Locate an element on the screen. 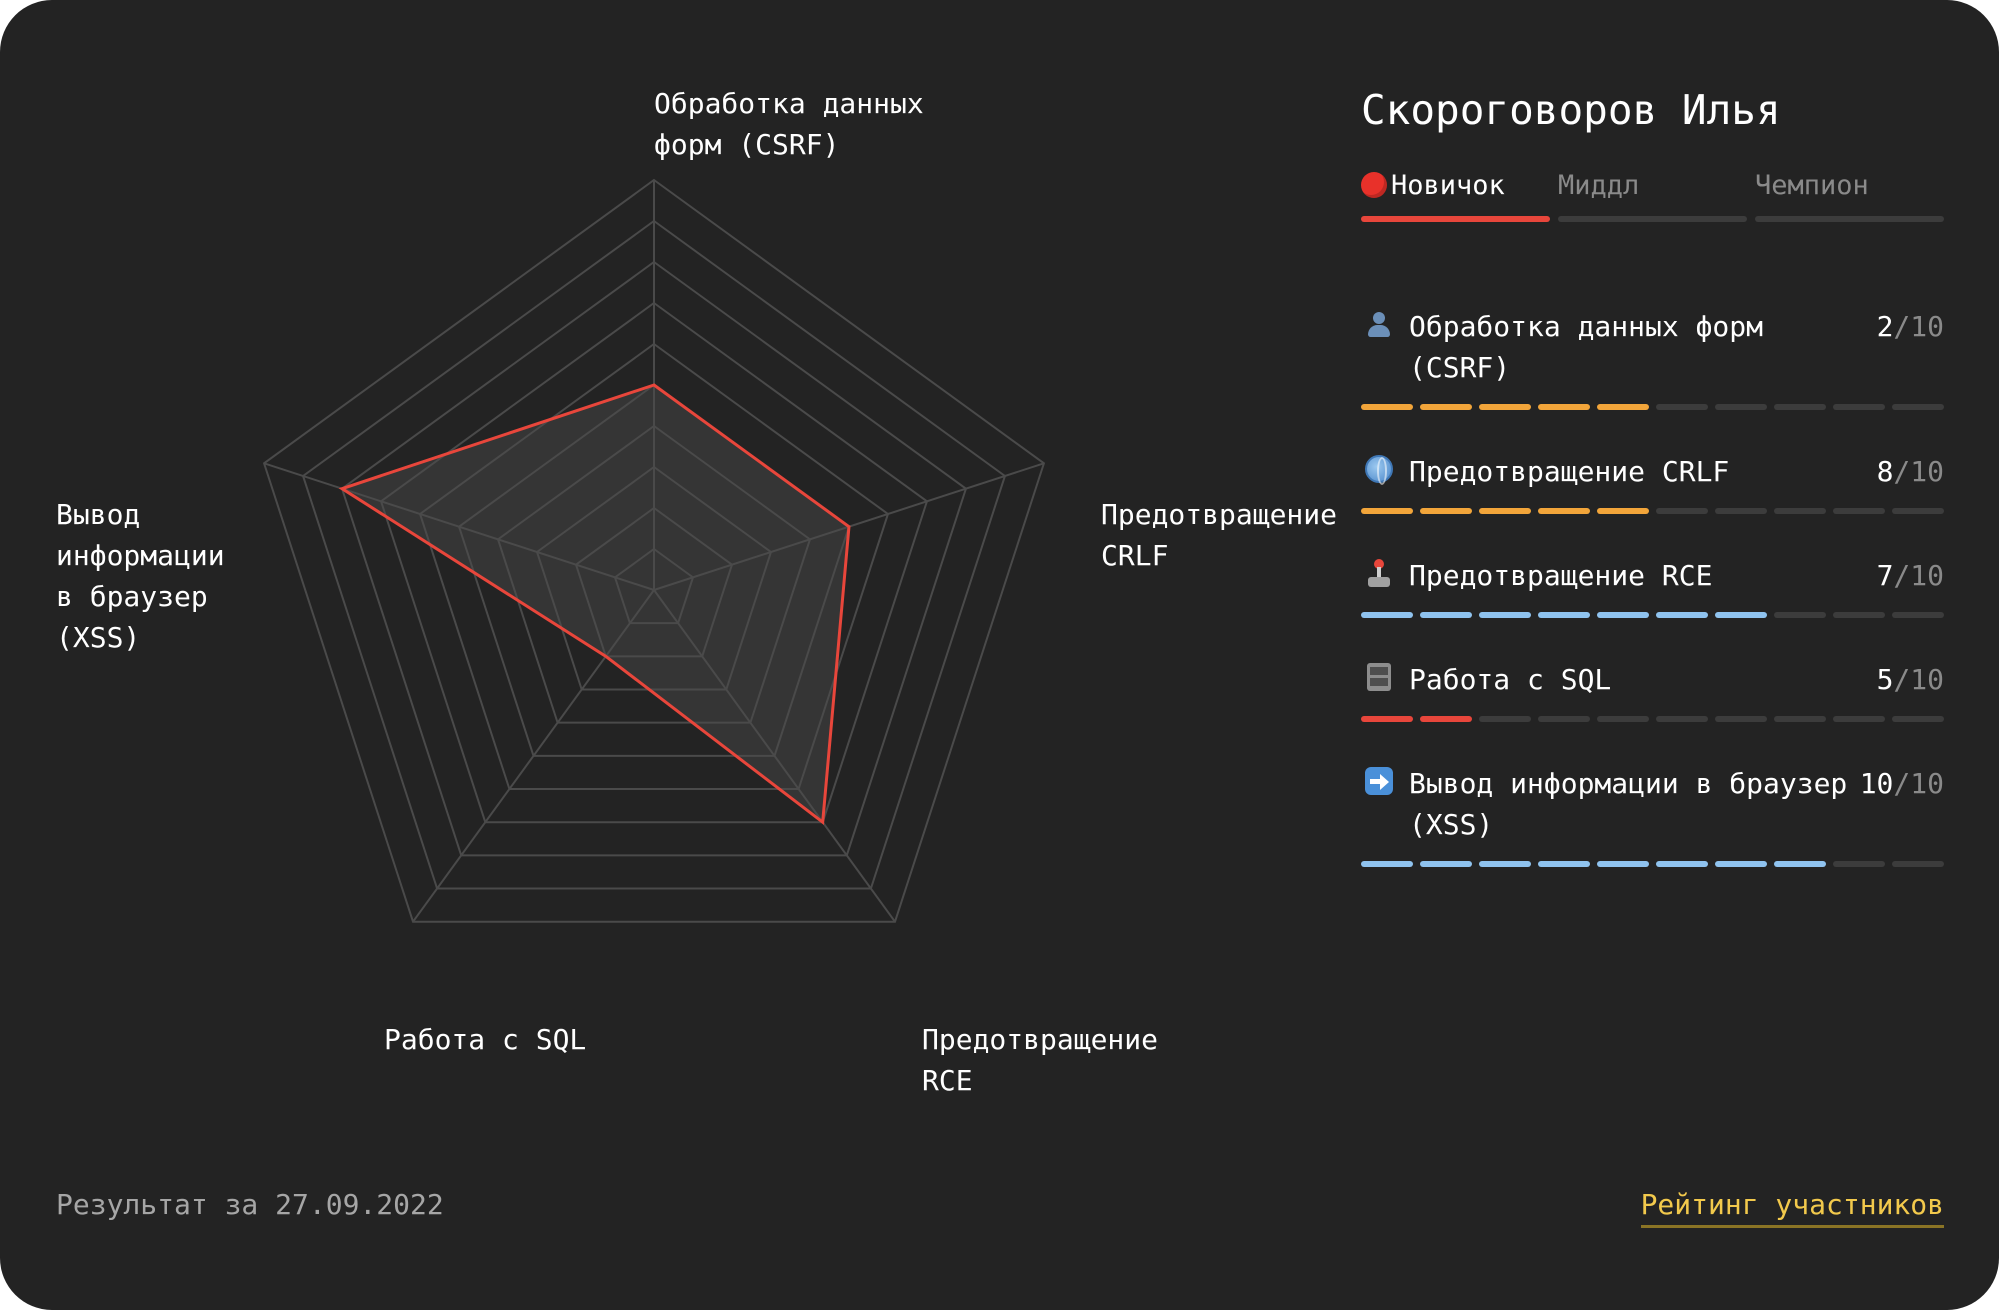 This screenshot has width=1999, height=1310. skill-score: 7/10 is located at coordinates (1910, 575).